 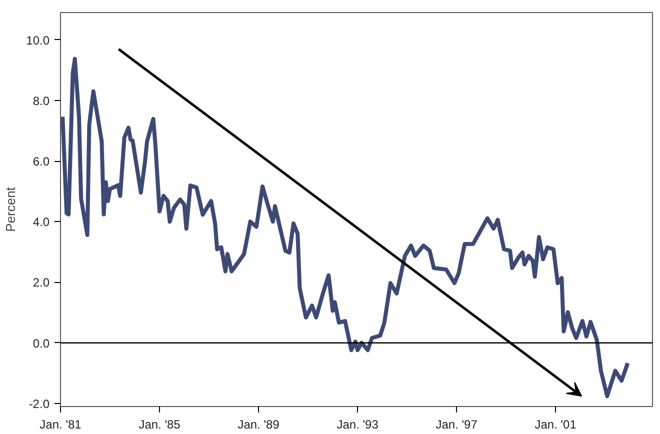 I want to click on y-tick-label: -2.0, so click(x=39, y=403).